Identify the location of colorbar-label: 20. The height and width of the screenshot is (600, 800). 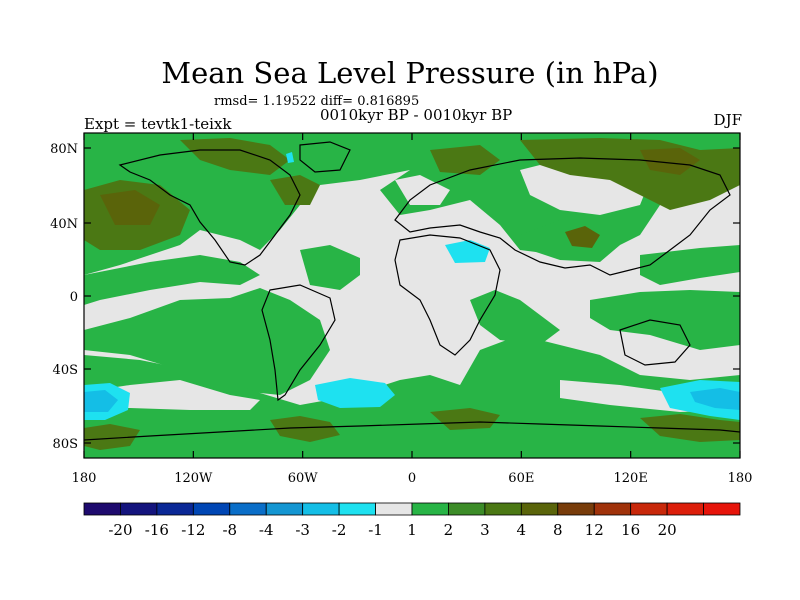
(667, 530).